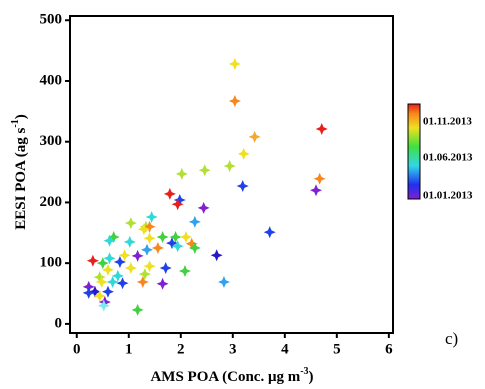 The width and height of the screenshot is (485, 389). Describe the element at coordinates (51, 20) in the screenshot. I see `y-tick-label: 500` at that location.